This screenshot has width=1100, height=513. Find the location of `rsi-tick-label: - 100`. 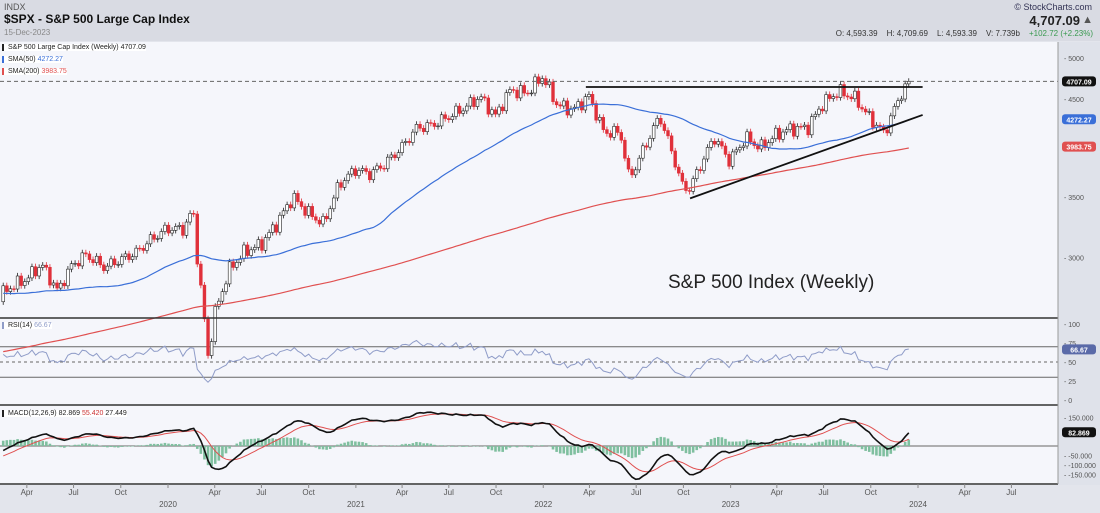

rsi-tick-label: - 100 is located at coordinates (1072, 325).